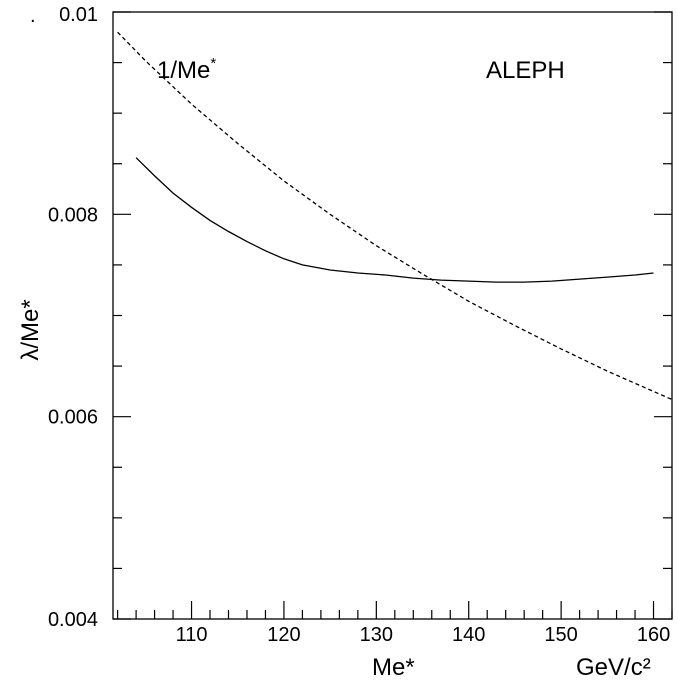 Image resolution: width=678 pixels, height=690 pixels. What do you see at coordinates (613, 667) in the screenshot?
I see `x-axis-unit: GeV/c²` at bounding box center [613, 667].